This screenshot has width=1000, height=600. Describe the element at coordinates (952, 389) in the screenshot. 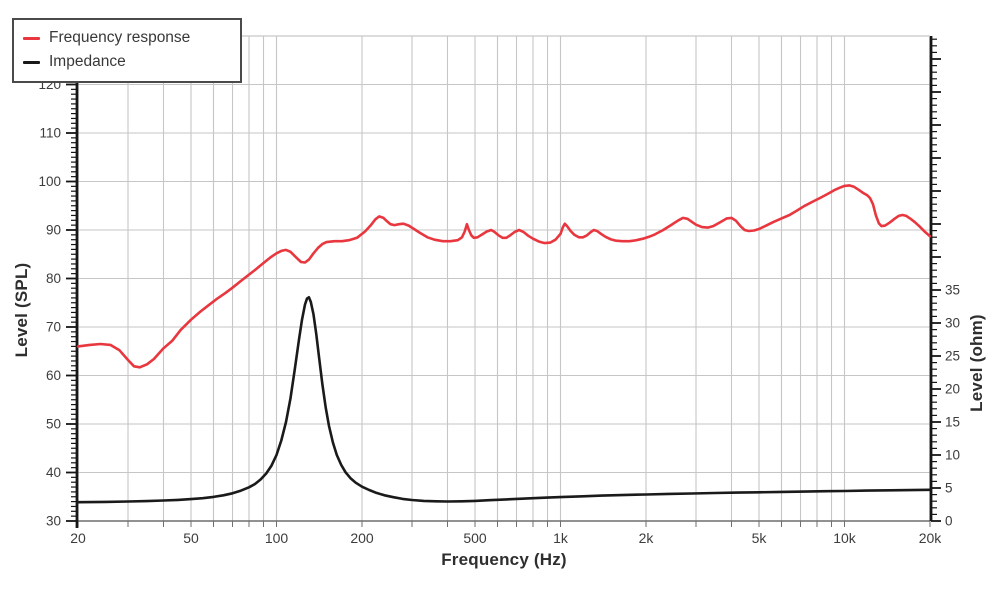

I see `right-tick-label: 20` at that location.